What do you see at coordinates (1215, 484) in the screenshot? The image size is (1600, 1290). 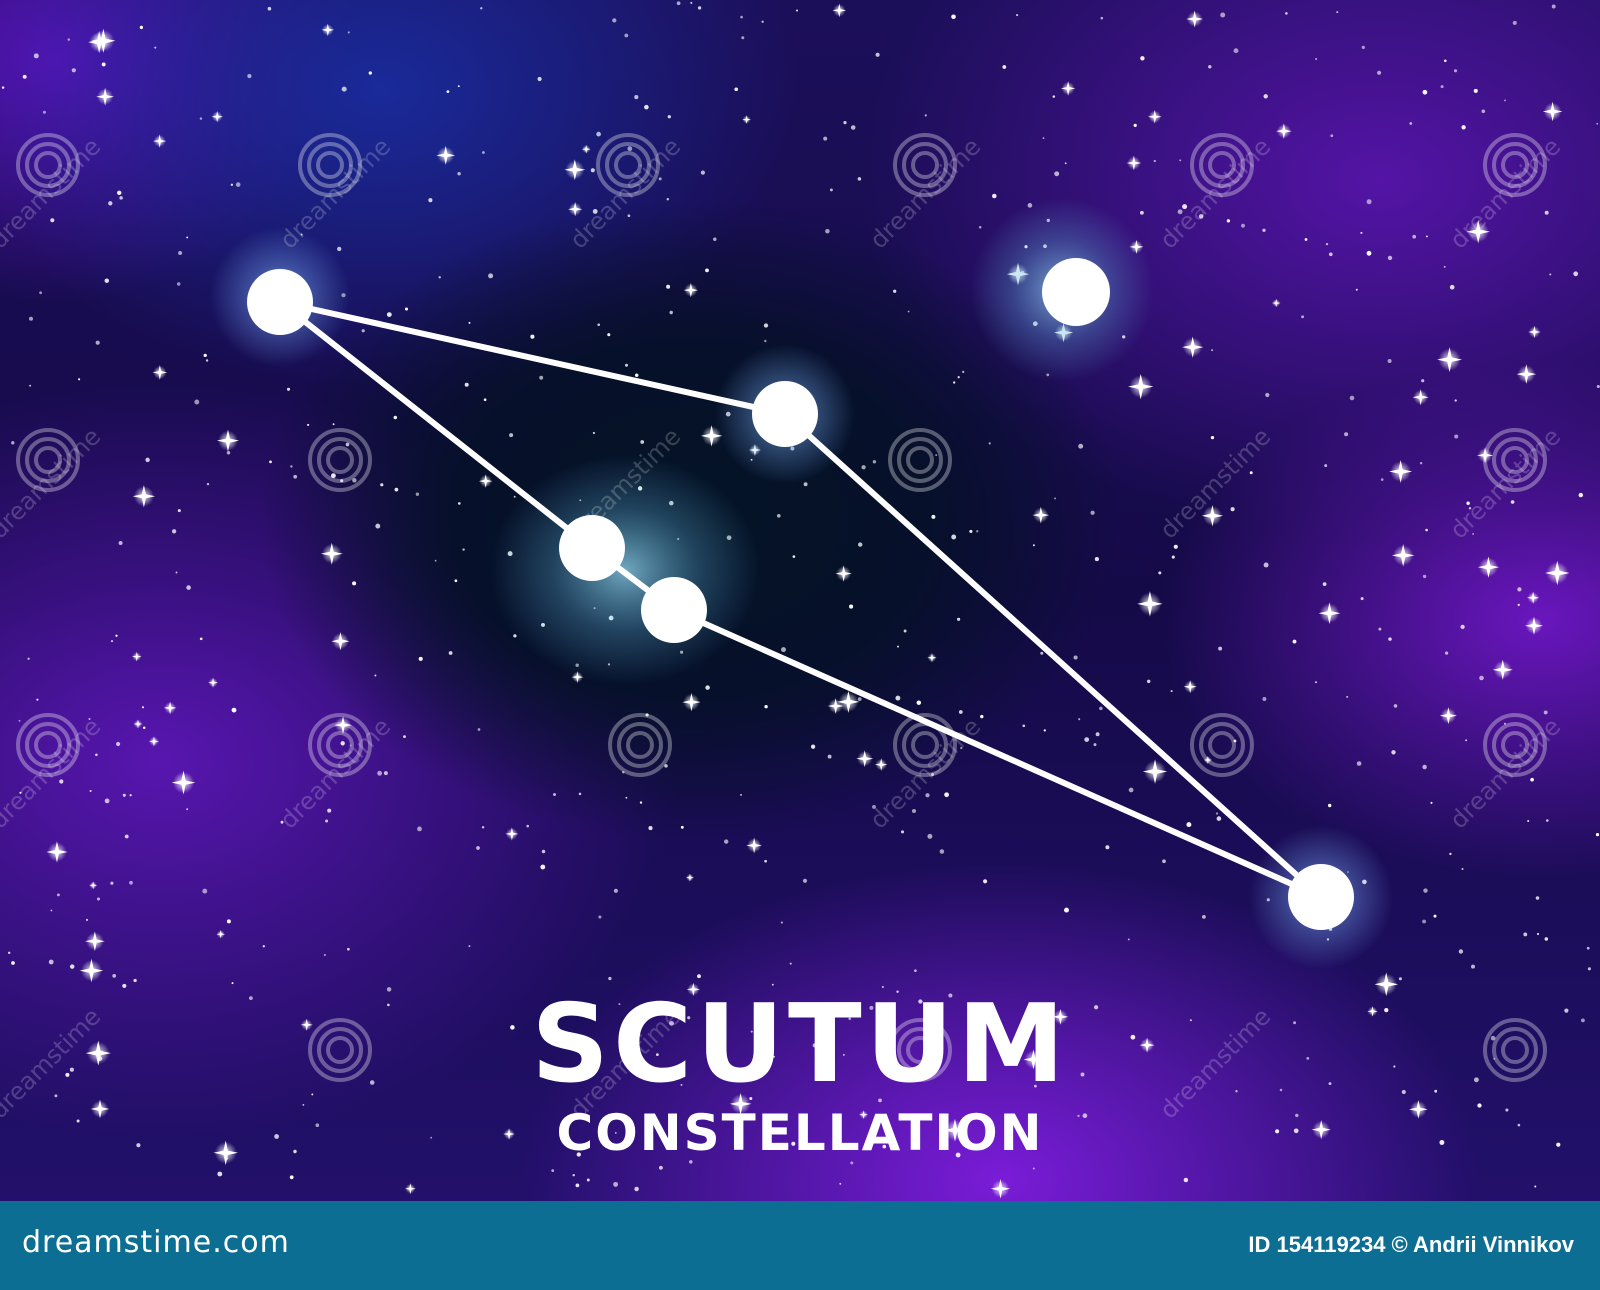 I see `watermark-text: dreamstime` at bounding box center [1215, 484].